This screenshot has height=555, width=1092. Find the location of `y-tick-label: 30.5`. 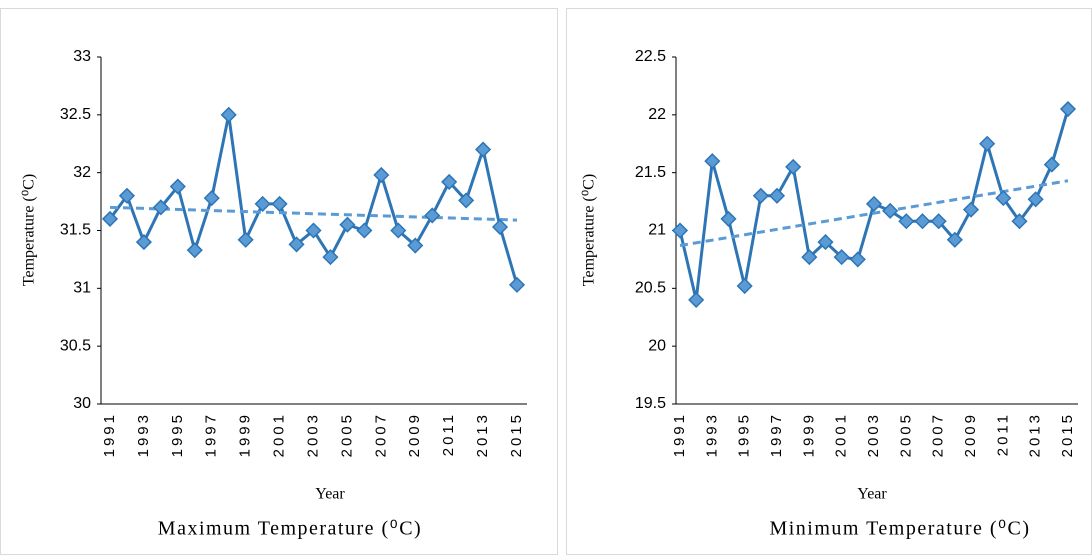

y-tick-label: 30.5 is located at coordinates (75, 345).